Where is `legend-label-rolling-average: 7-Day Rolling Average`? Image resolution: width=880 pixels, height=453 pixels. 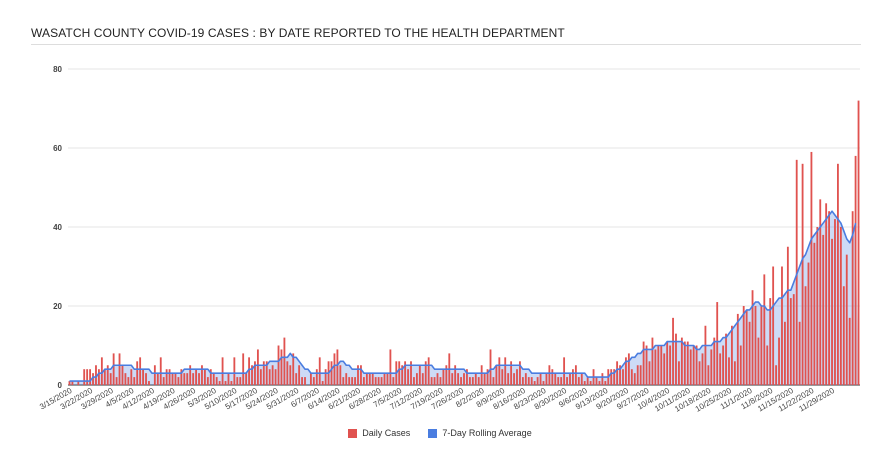
legend-label-rolling-average: 7-Day Rolling Average is located at coordinates (487, 433).